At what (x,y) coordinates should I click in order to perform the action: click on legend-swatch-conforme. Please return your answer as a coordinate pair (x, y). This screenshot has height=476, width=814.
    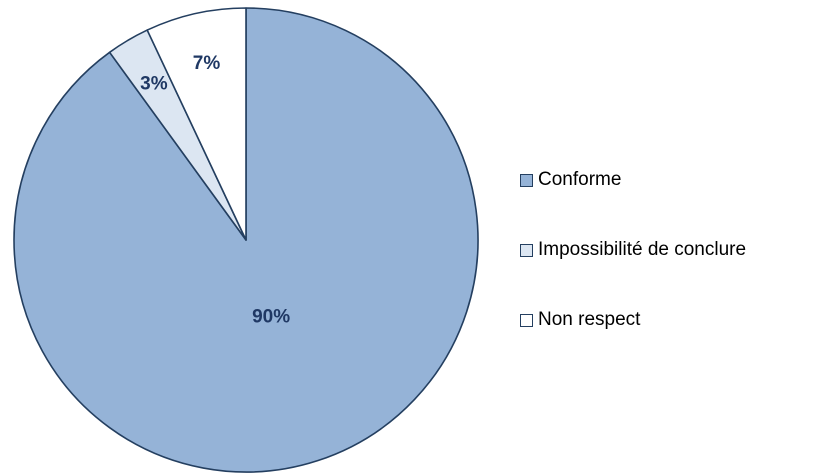
    Looking at the image, I should click on (526, 180).